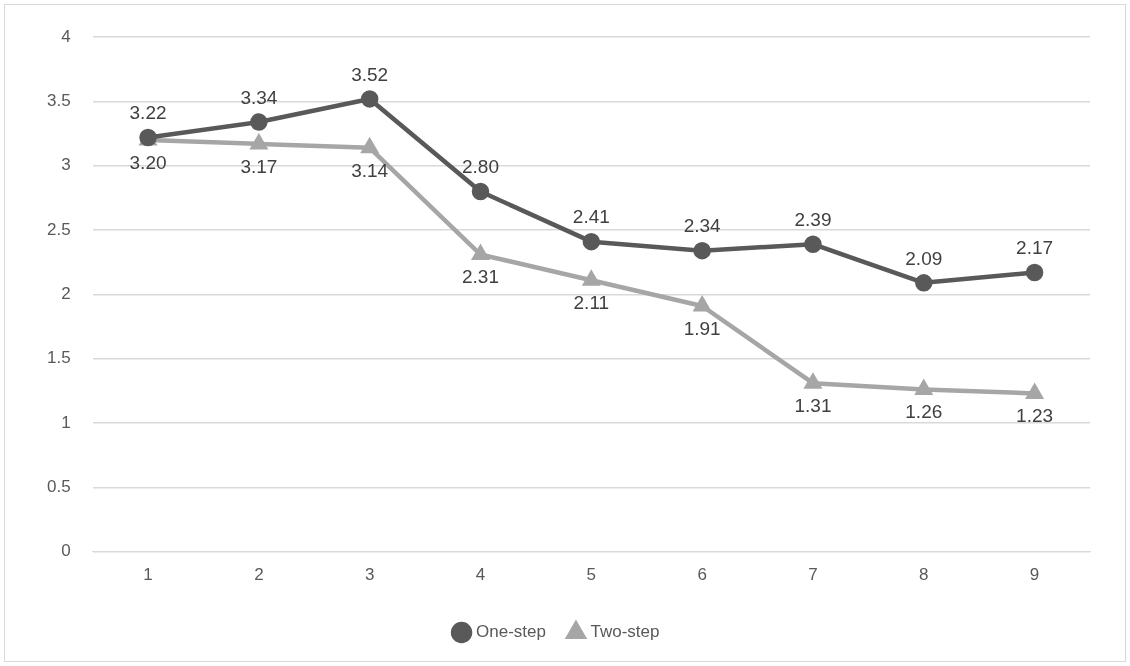 This screenshot has width=1130, height=666. I want to click on data-label: 2.34, so click(702, 226).